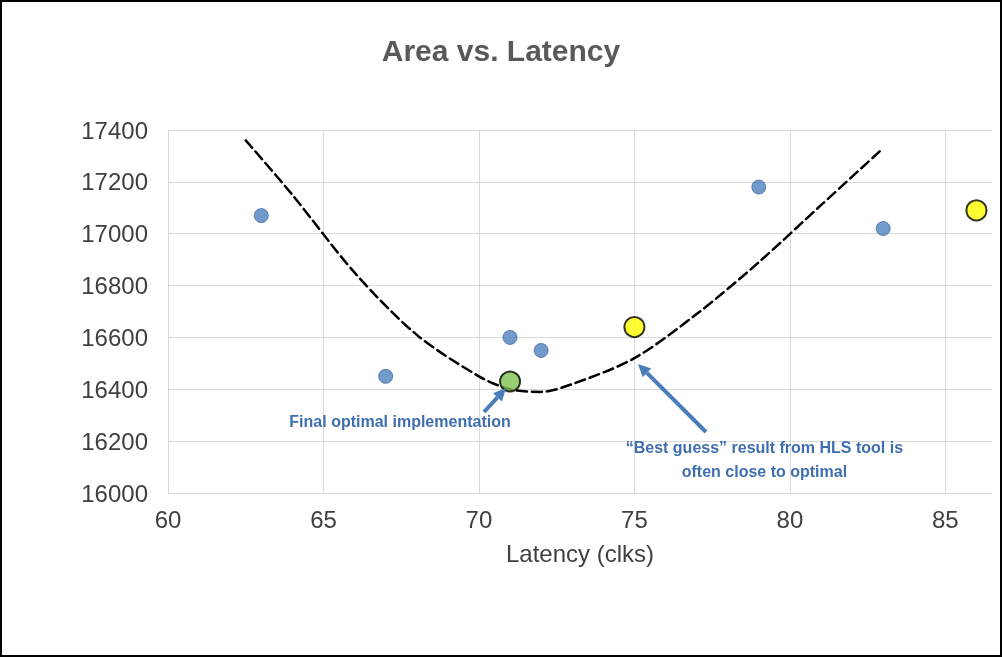 Image resolution: width=1002 pixels, height=657 pixels. What do you see at coordinates (323, 519) in the screenshot?
I see `x-tick-label: 65` at bounding box center [323, 519].